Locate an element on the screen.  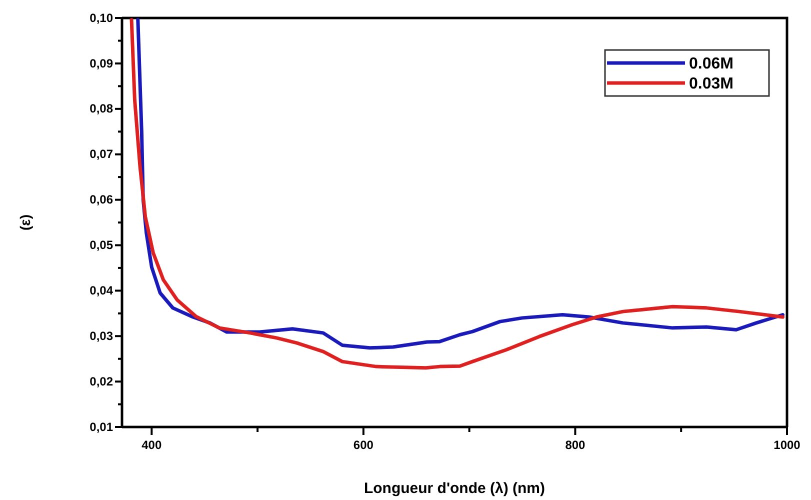
legend-label: 0.03M is located at coordinates (711, 84).